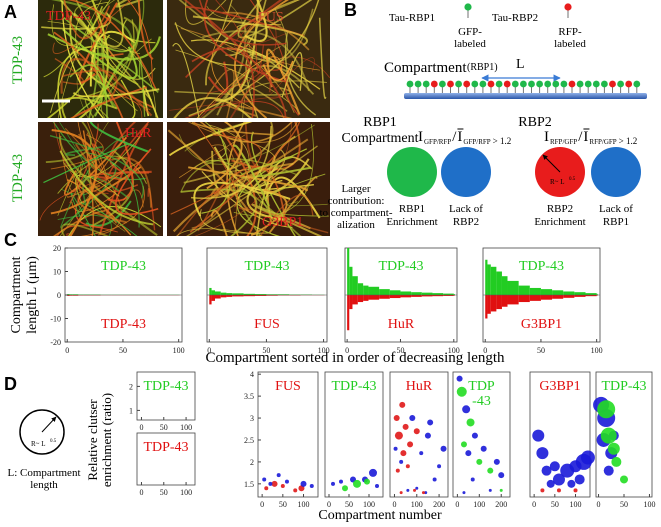 The image size is (661, 527). What do you see at coordinates (141, 492) in the screenshot?
I see `x-tick-label: 0` at bounding box center [141, 492].